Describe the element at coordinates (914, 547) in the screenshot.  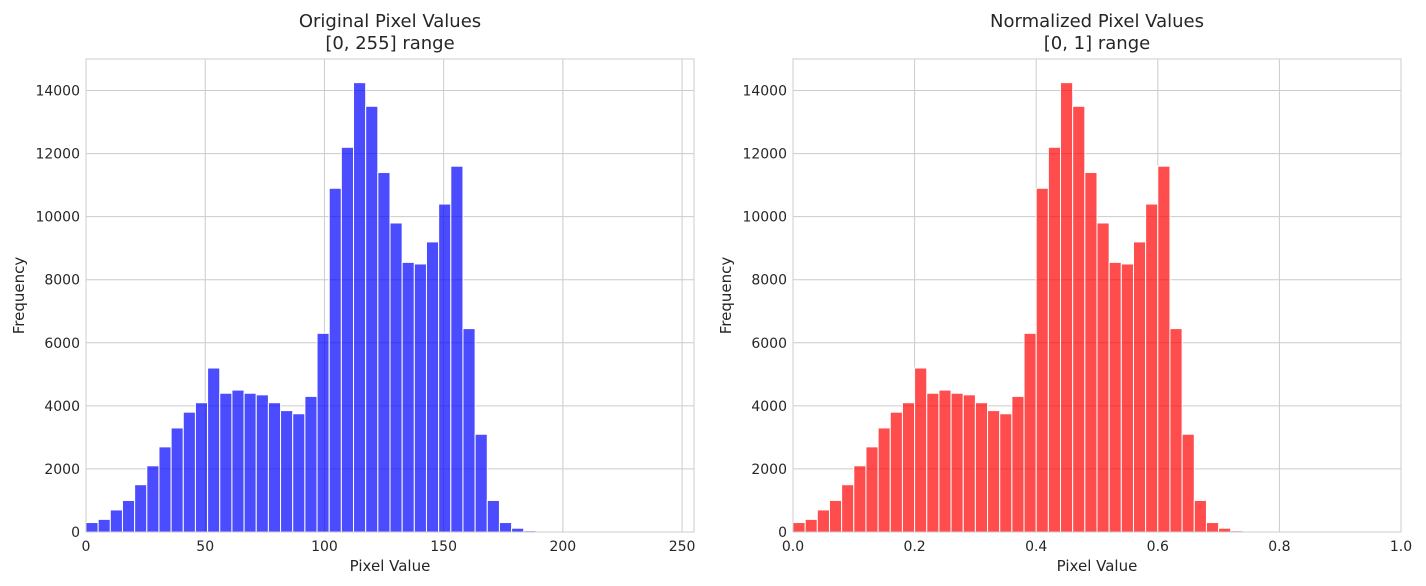
I see `x-tick-label: 0.2` at that location.